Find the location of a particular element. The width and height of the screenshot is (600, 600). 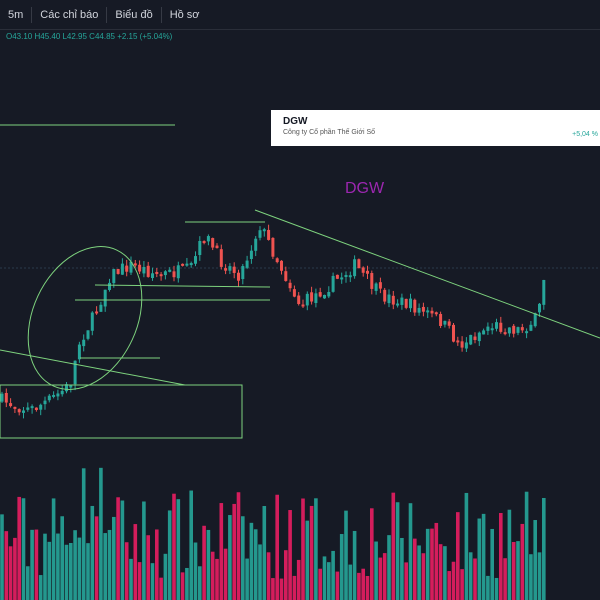

interval: 5m is located at coordinates (16, 14).